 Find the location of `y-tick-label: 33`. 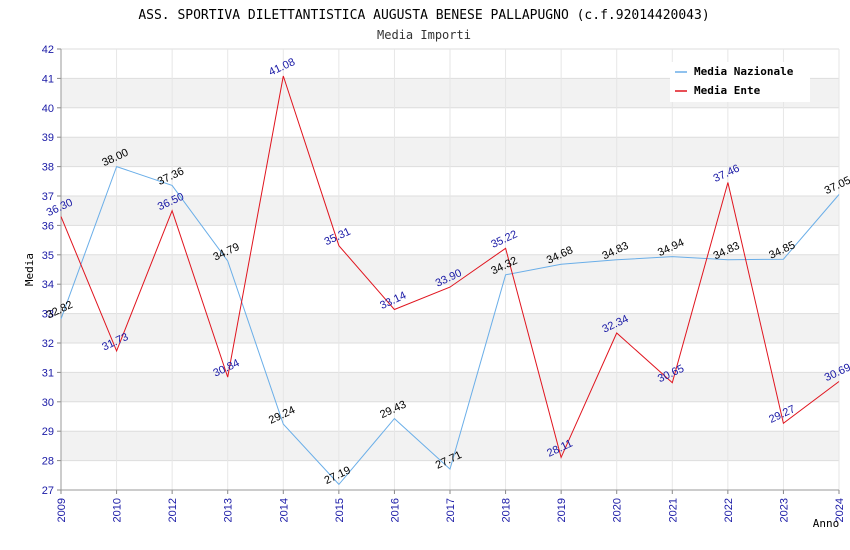

y-tick-label: 33 is located at coordinates (48, 315).